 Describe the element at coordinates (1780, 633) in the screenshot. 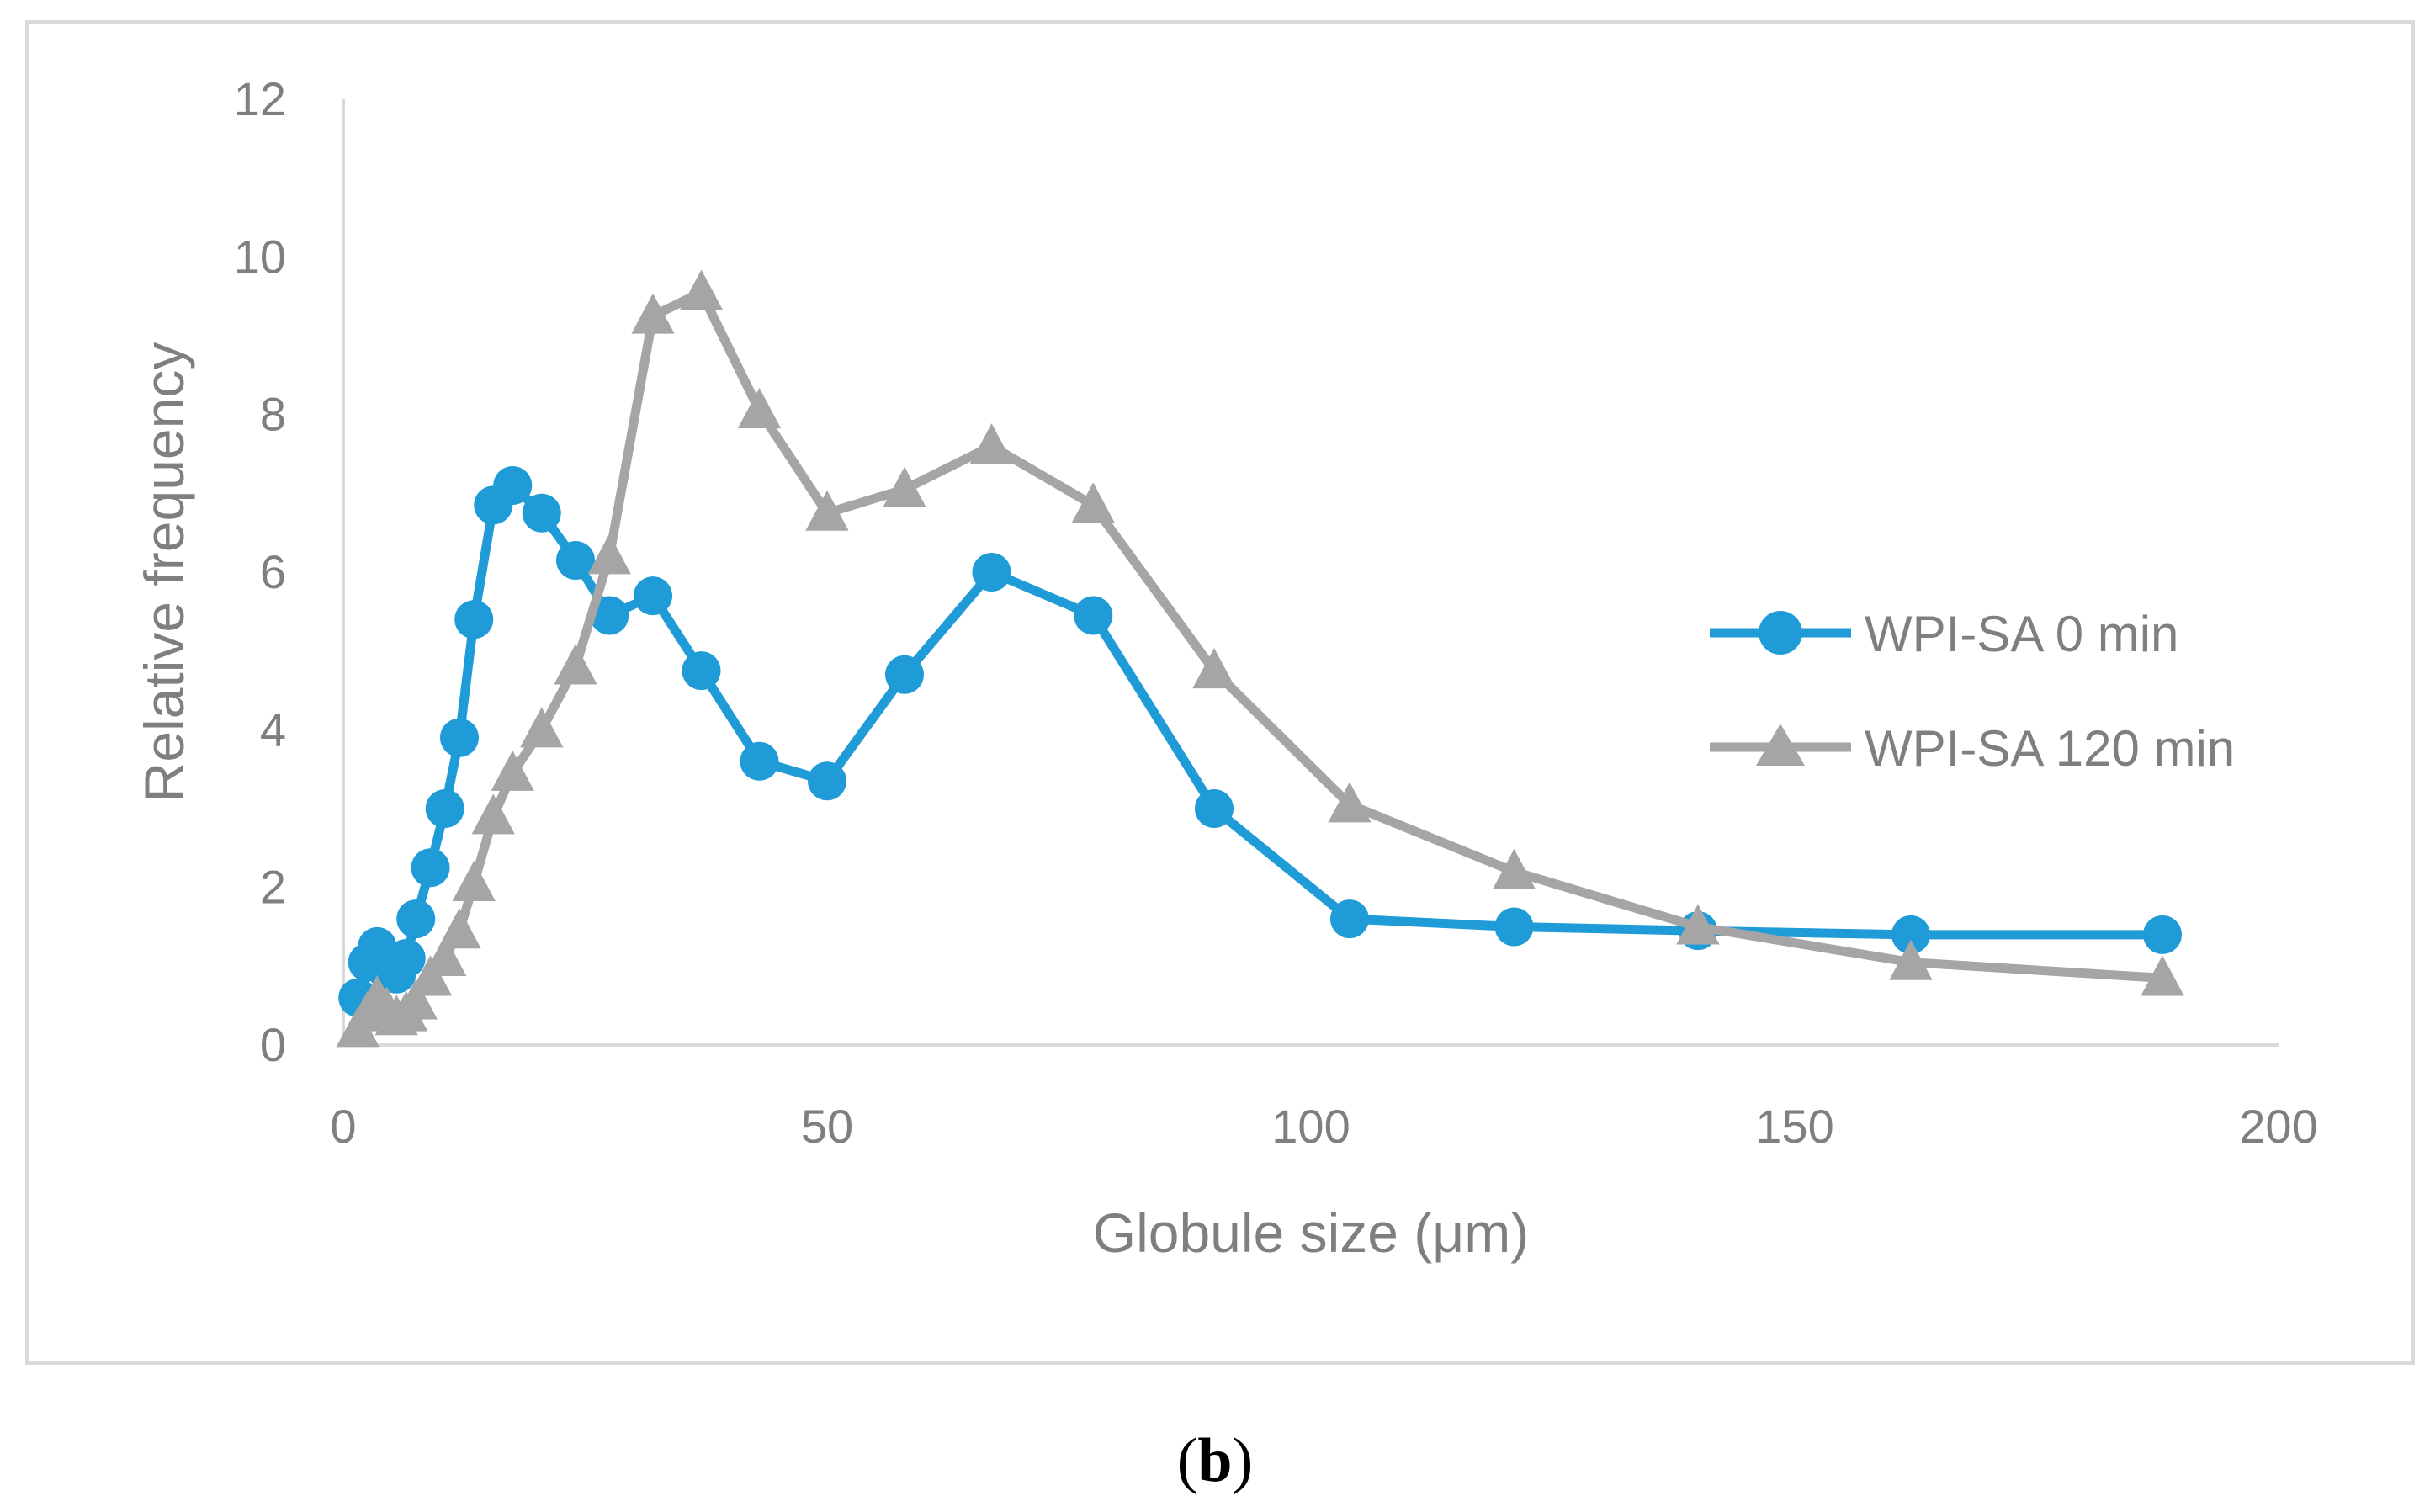

I see `legend-marker-0min` at that location.